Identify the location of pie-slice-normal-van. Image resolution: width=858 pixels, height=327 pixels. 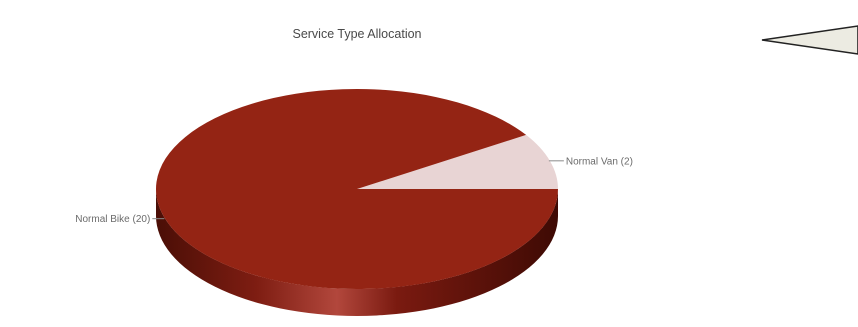
(457, 161).